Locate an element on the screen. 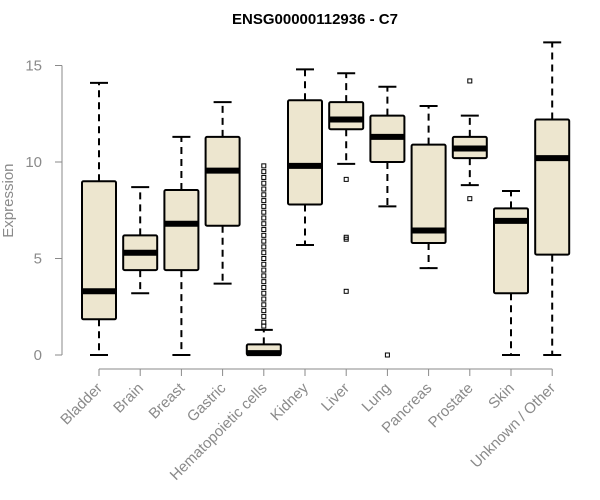  y-axis-title: Expression is located at coordinates (8, 200).